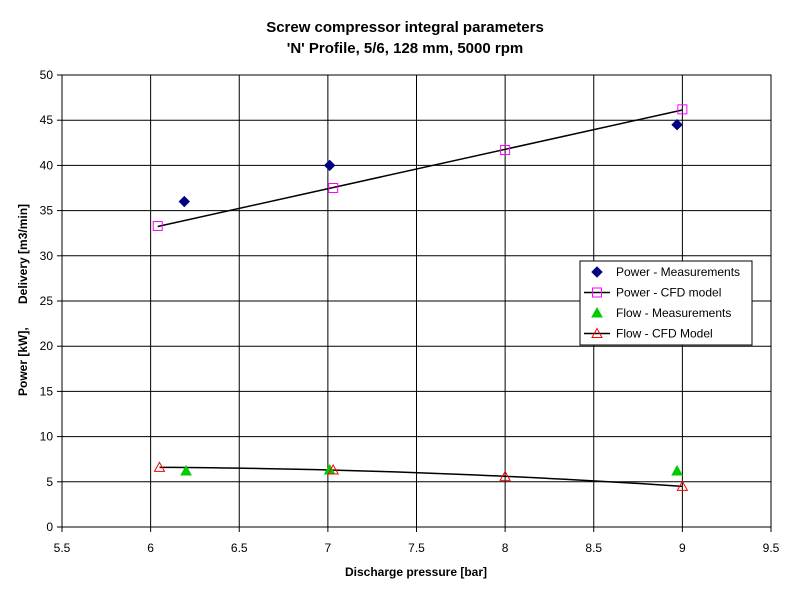  Describe the element at coordinates (668, 293) in the screenshot. I see `legend-label: Power - CFD model` at that location.